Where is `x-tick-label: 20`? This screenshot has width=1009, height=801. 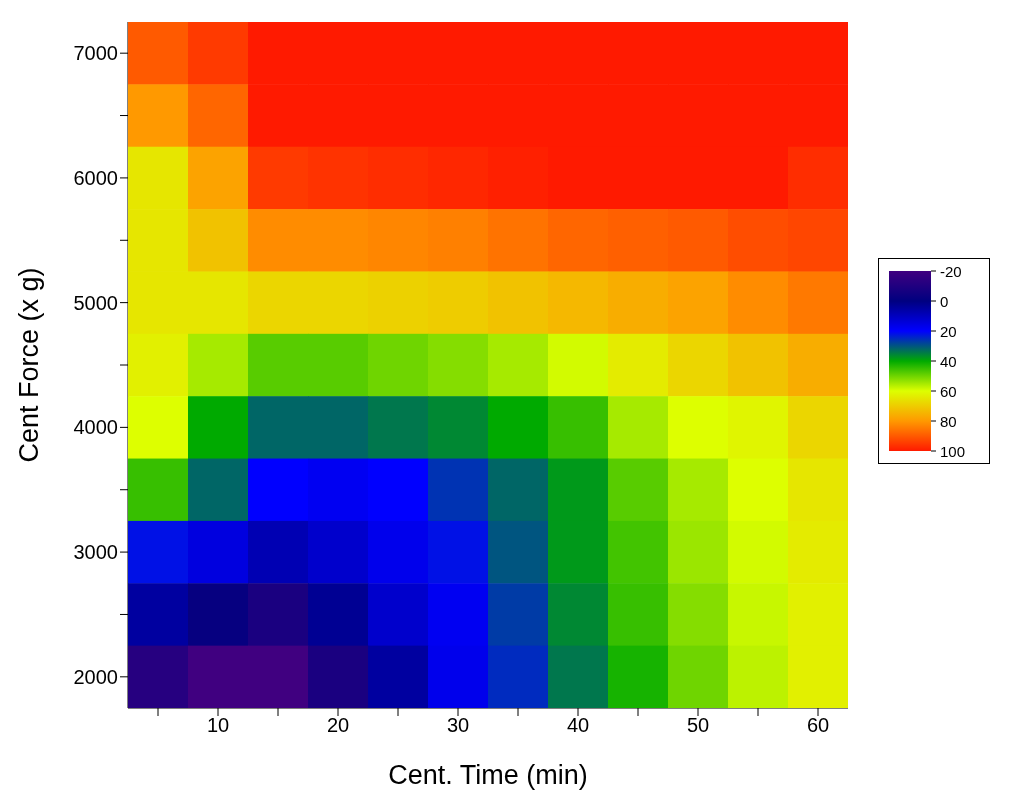 x-tick-label: 20 is located at coordinates (338, 725).